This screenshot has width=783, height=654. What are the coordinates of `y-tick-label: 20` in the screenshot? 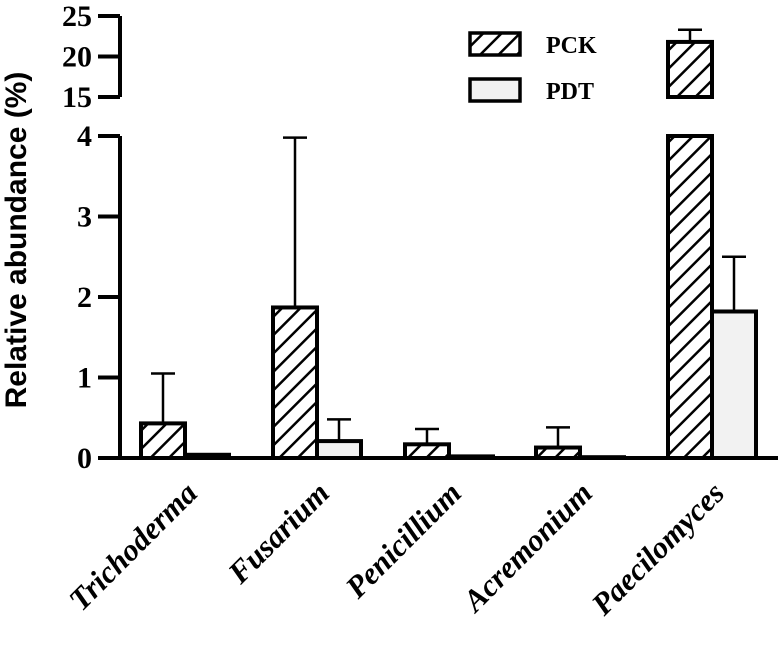 It's located at (77, 57).